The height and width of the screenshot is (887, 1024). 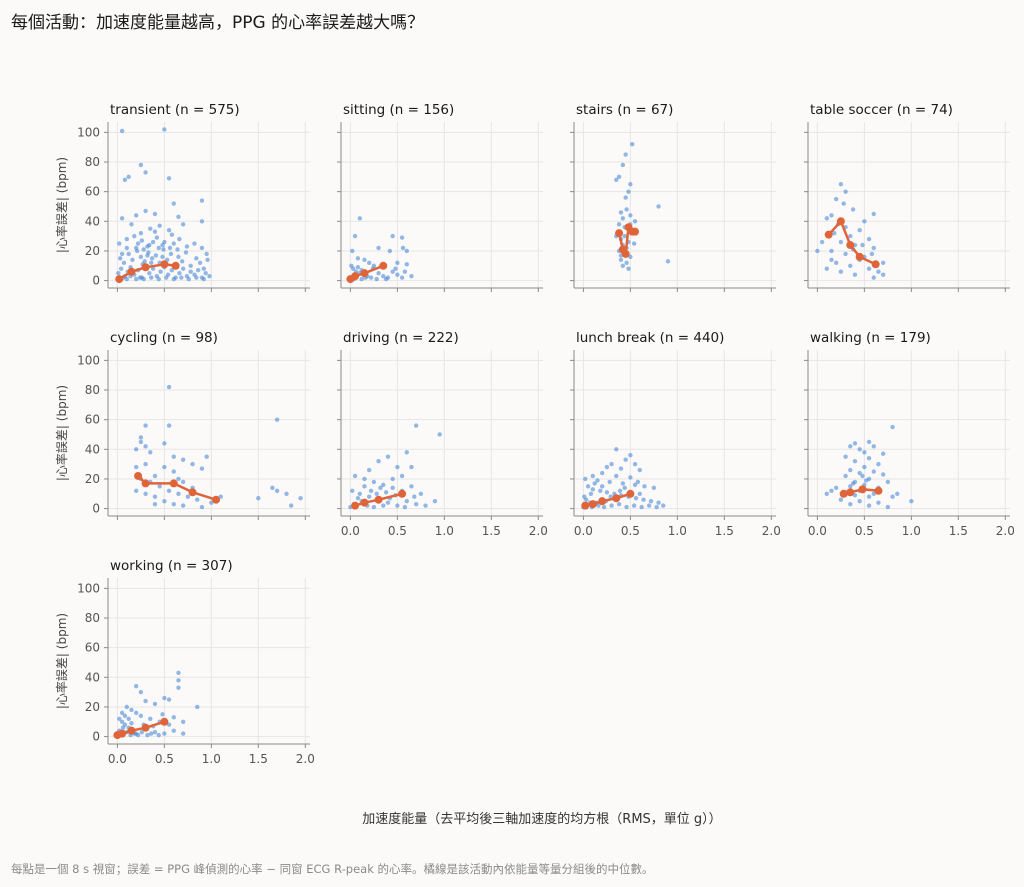 What do you see at coordinates (958, 531) in the screenshot?
I see `x-tick-label: 1.5` at bounding box center [958, 531].